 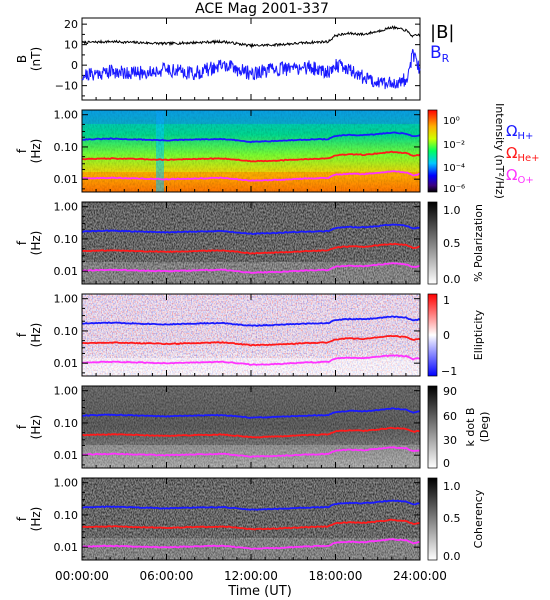 I want to click on polarization-colorbar, so click(x=432, y=243).